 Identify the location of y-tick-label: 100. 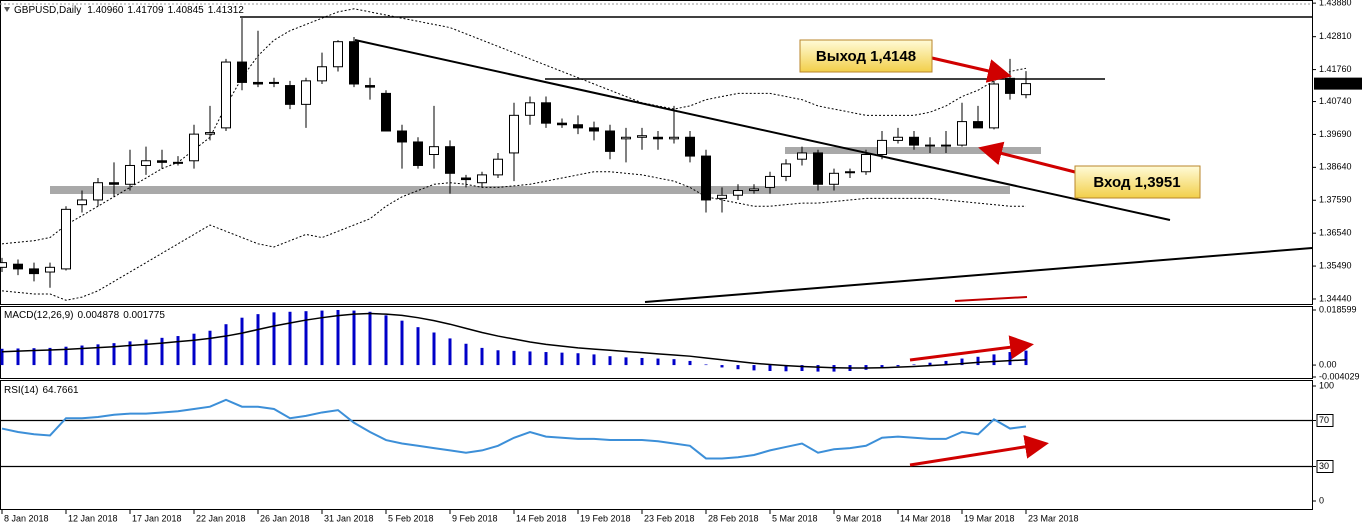
(1326, 385).